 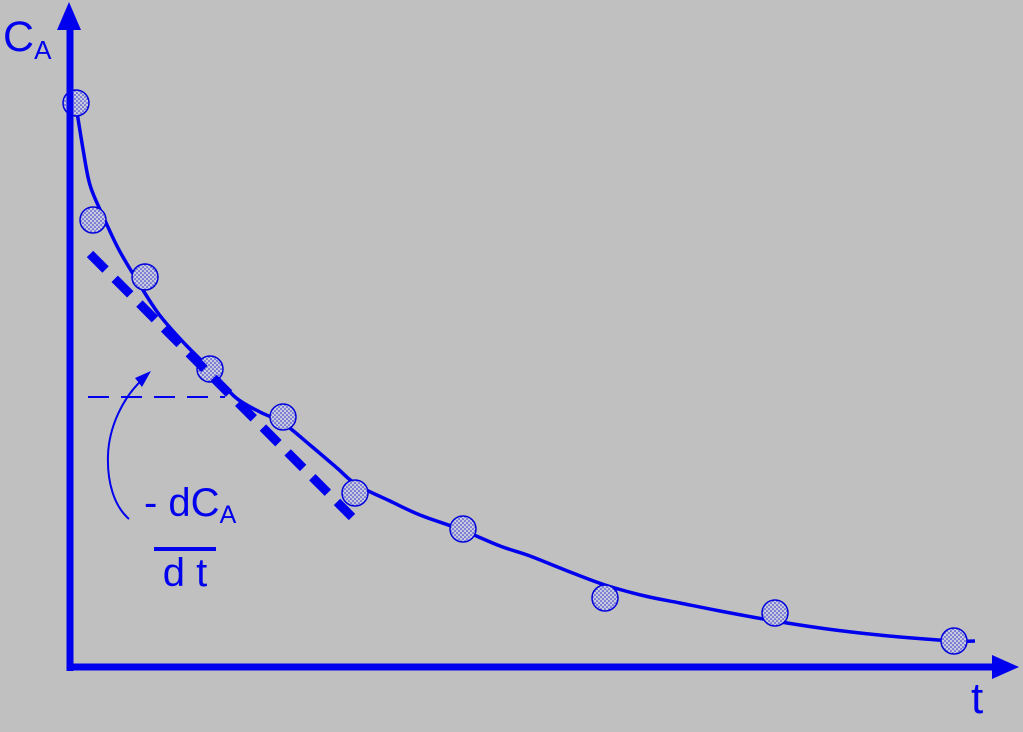 I want to click on y-axis-label: CA, so click(x=27, y=39).